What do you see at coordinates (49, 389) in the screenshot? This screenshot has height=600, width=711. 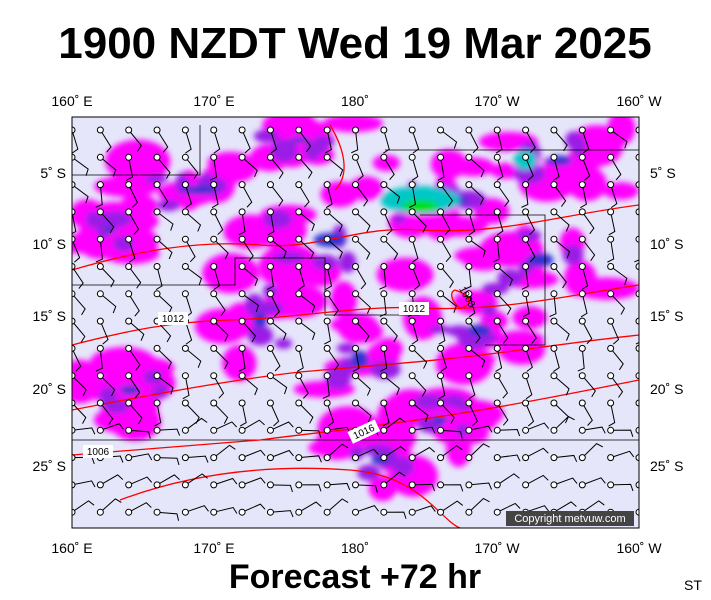 I see `latitude-label: 20˚ S` at bounding box center [49, 389].